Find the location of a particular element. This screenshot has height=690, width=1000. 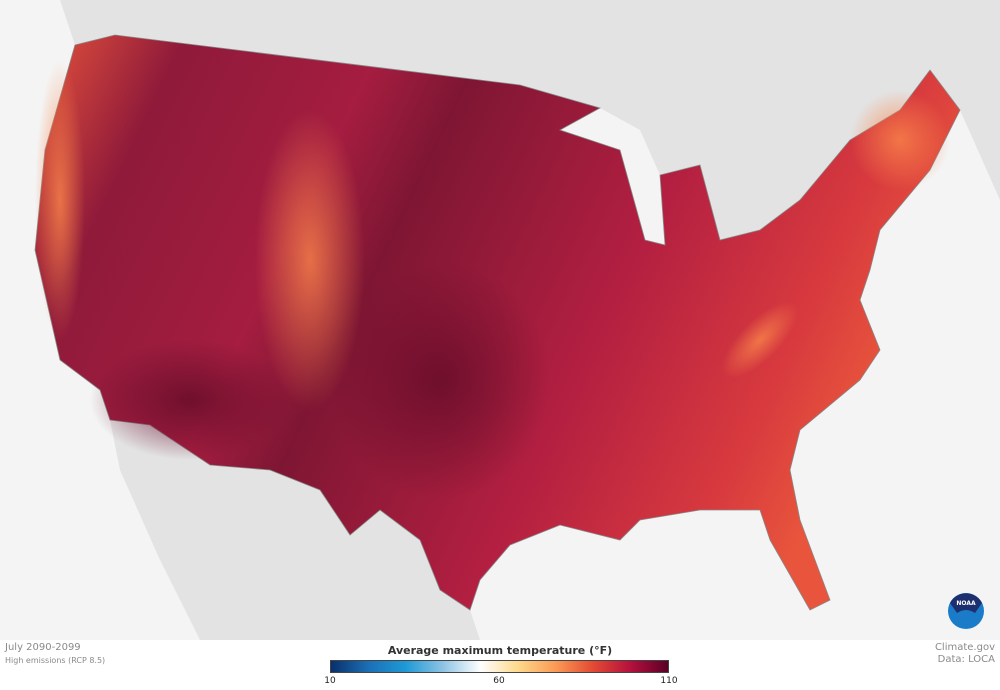

noaa-logo: NOAA is located at coordinates (966, 611).